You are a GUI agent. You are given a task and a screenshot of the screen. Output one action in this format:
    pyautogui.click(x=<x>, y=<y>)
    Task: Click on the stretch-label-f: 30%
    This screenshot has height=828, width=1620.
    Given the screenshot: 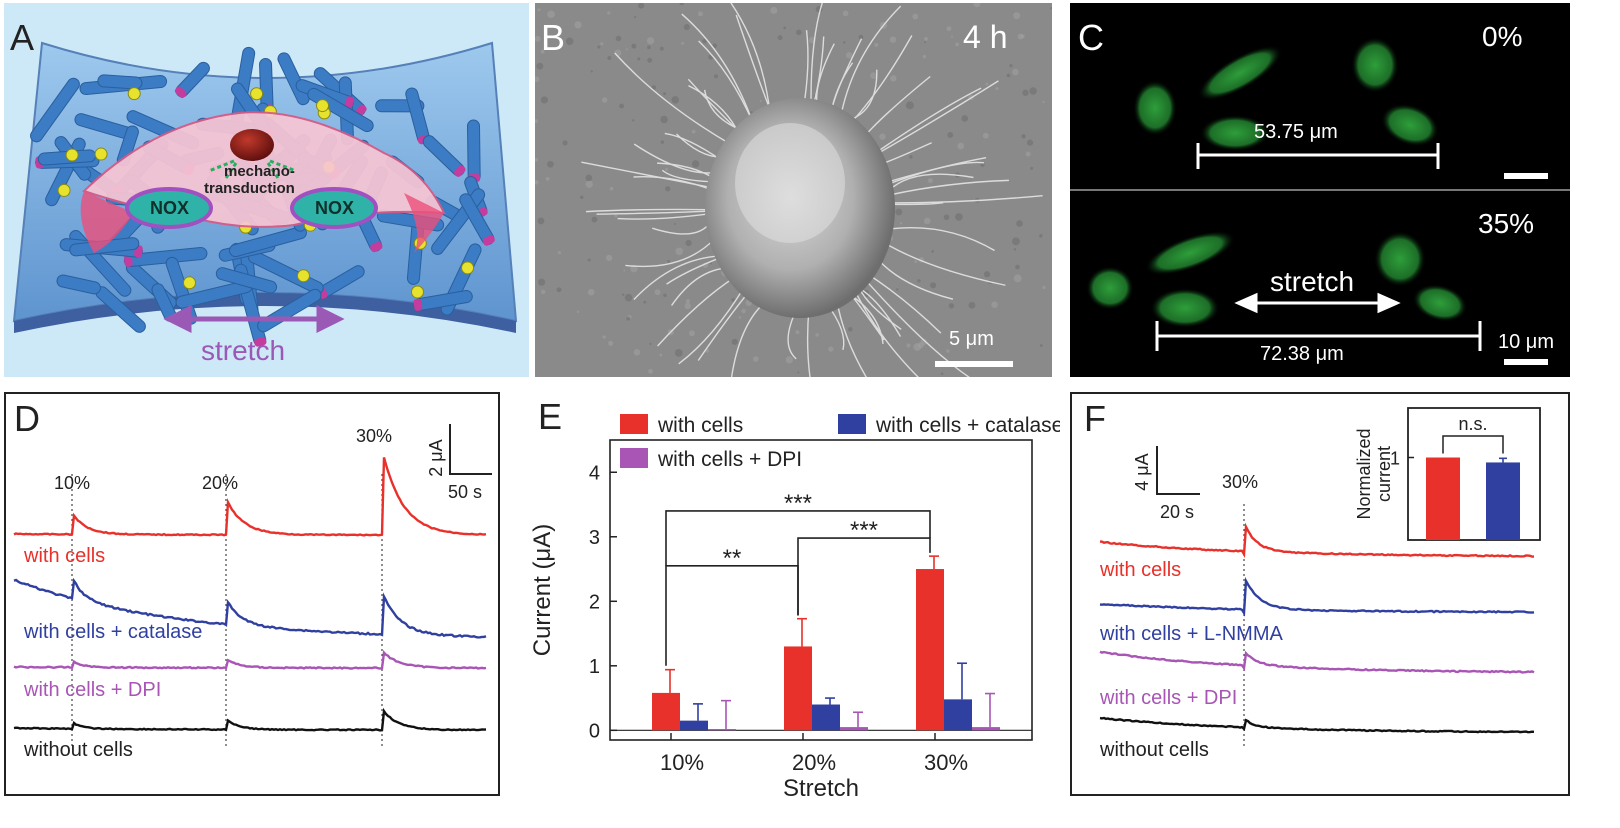 What is the action you would take?
    pyautogui.click(x=1240, y=482)
    